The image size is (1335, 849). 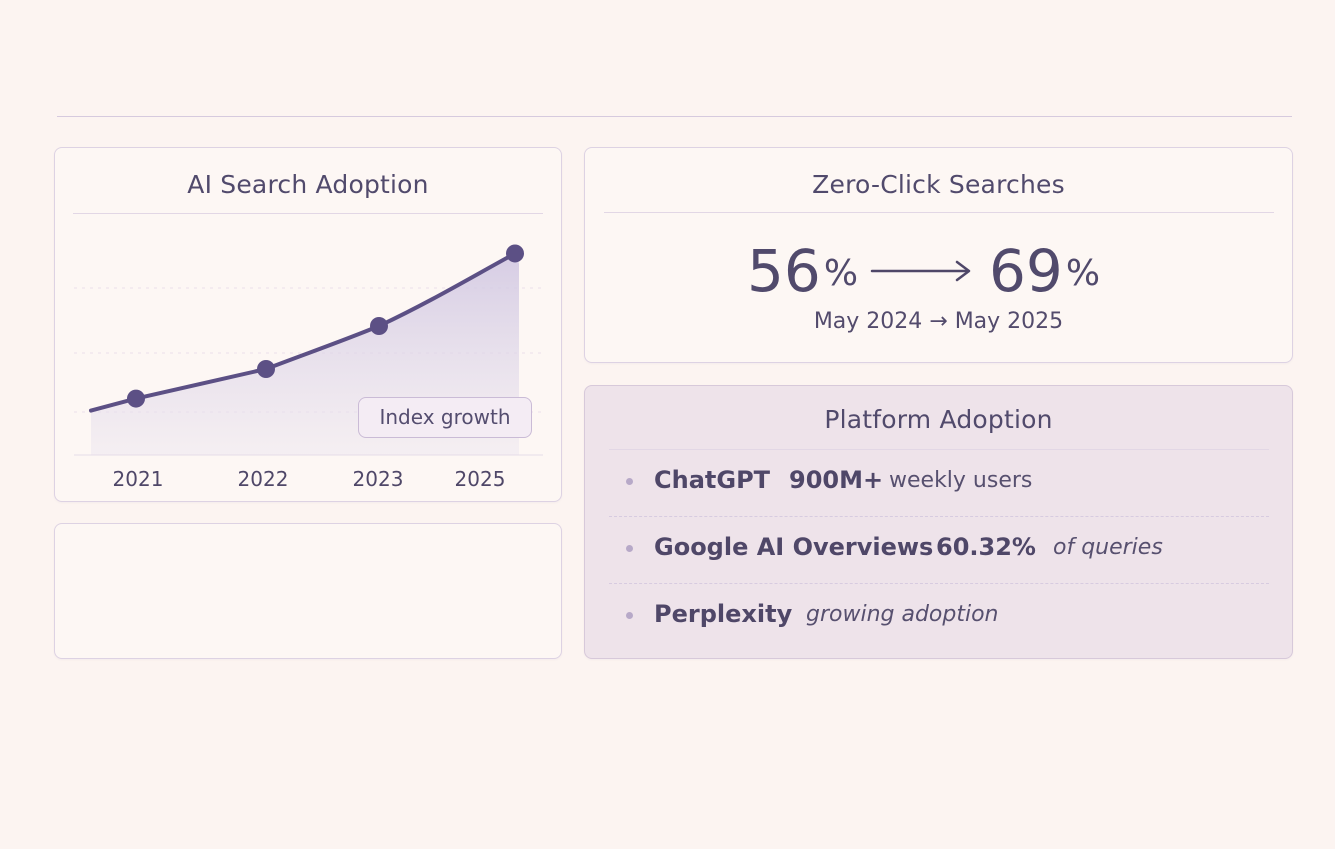 I want to click on platform-row-perplexity: Perplexity growing adoption, so click(x=939, y=617).